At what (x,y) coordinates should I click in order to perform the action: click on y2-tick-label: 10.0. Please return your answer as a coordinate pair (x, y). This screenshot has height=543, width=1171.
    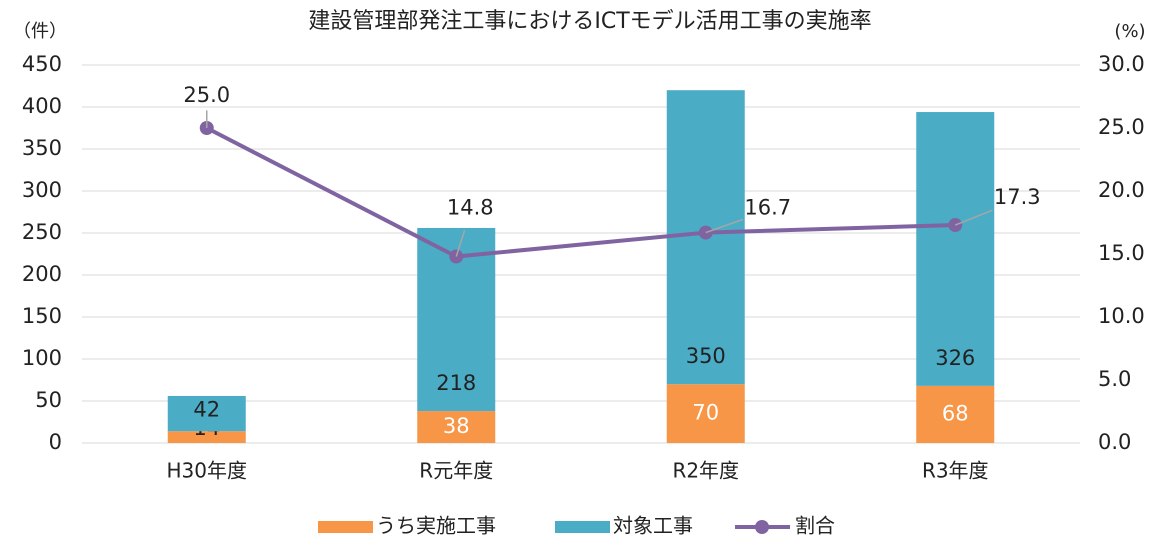
    Looking at the image, I should click on (1121, 316).